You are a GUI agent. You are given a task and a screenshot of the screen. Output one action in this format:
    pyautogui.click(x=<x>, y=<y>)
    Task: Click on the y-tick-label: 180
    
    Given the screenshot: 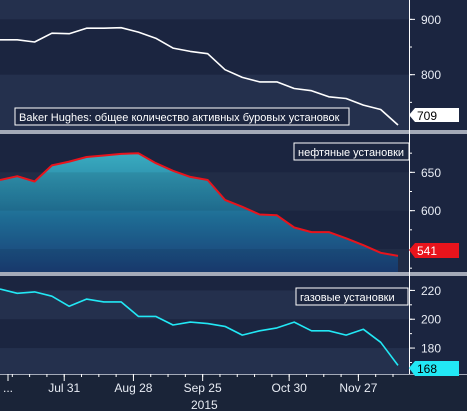 What is the action you would take?
    pyautogui.click(x=431, y=349)
    